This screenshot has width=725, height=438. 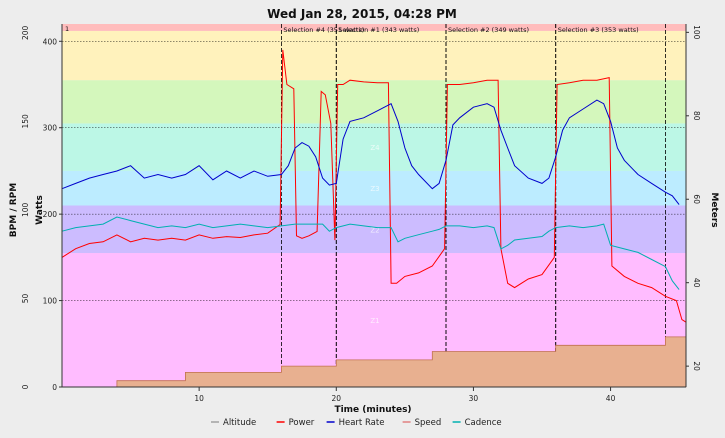 What do you see at coordinates (25, 210) in the screenshot?
I see `bpm-tick-label: 100` at bounding box center [25, 210].